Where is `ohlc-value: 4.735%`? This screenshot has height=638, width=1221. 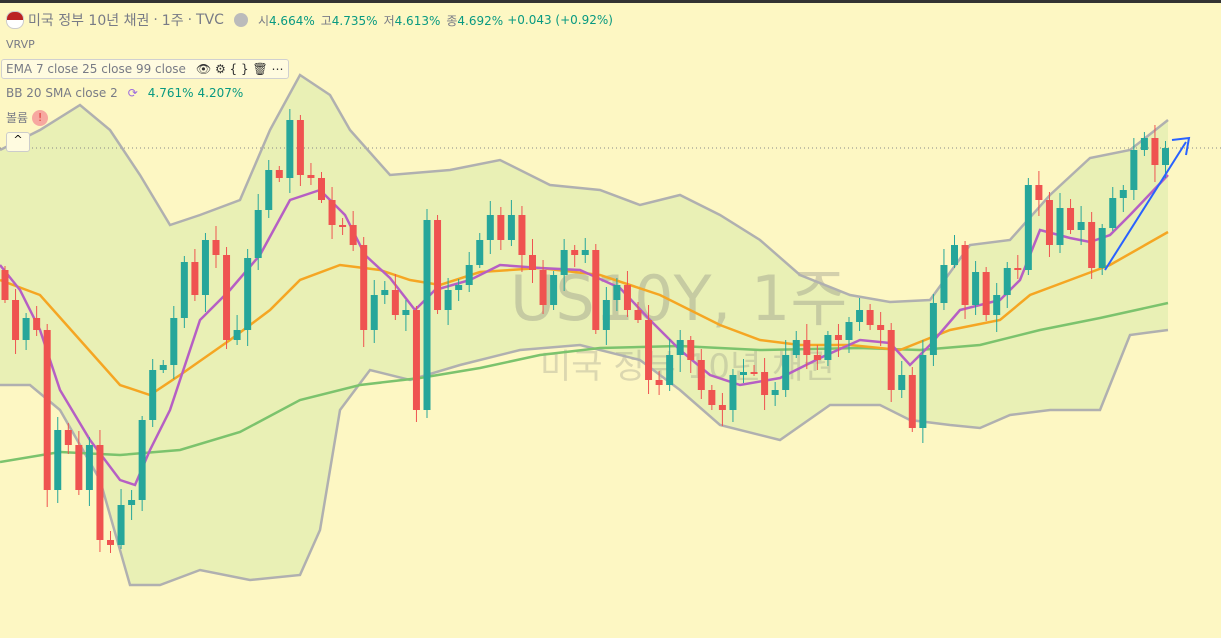
ohlc-value: 4.735% is located at coordinates (354, 20).